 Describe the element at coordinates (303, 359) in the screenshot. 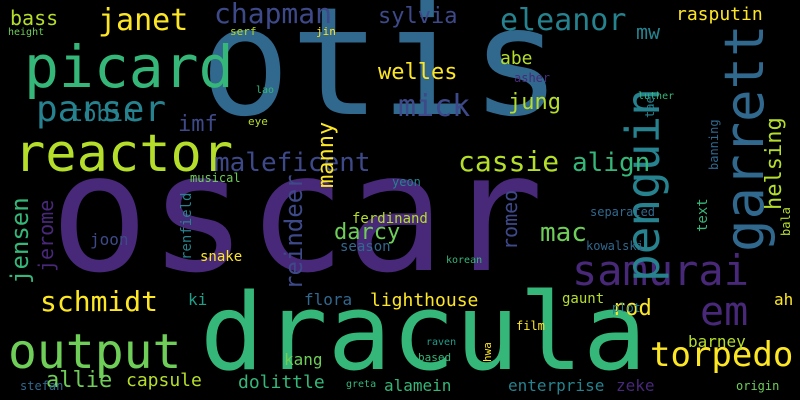

I see `word: kang` at that location.